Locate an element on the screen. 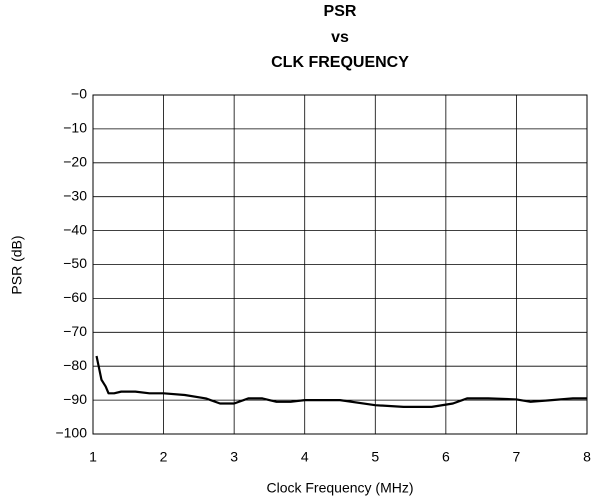 The image size is (603, 502). y-tick-label: −70 is located at coordinates (75, 331).